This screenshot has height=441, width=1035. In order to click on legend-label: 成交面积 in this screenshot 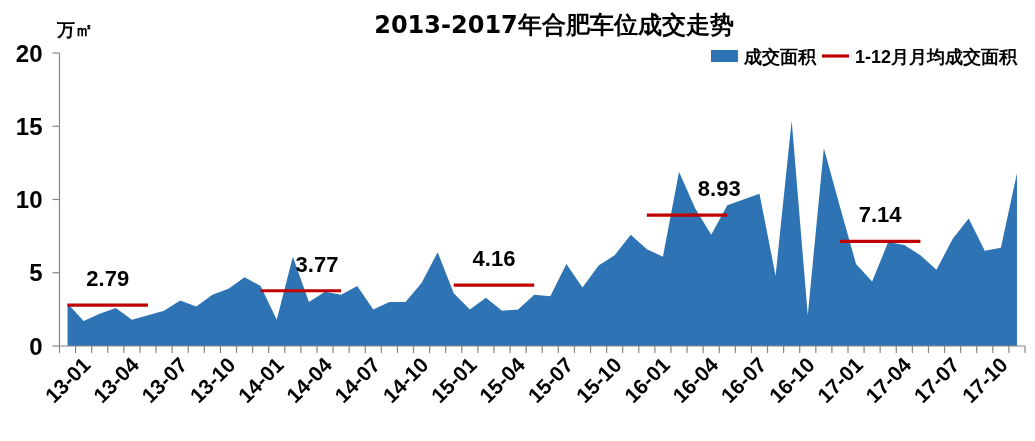, I will do `click(779, 57)`.